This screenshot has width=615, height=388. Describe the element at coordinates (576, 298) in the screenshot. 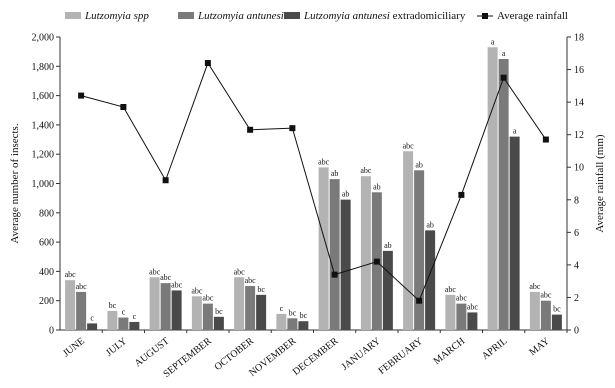

I see `y2-tick-label: 2` at that location.